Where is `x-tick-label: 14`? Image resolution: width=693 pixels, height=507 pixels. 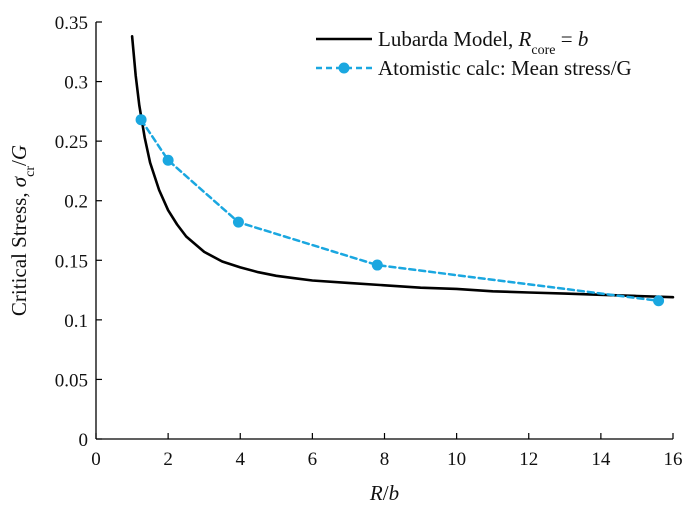
x-tick-label: 14 is located at coordinates (601, 459).